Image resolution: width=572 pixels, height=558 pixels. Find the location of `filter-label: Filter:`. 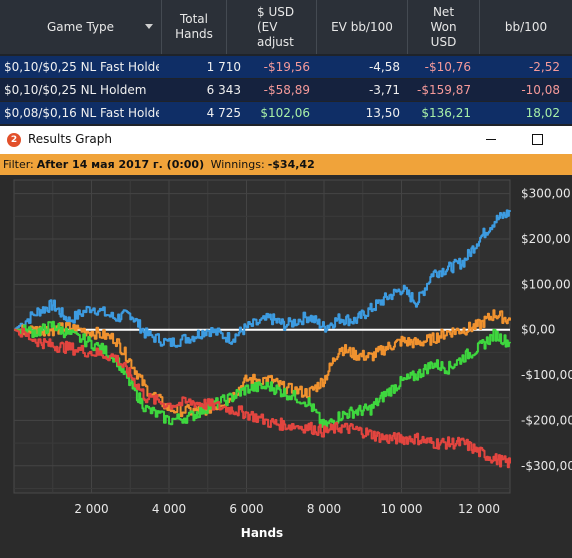

filter-label: Filter: is located at coordinates (18, 164).